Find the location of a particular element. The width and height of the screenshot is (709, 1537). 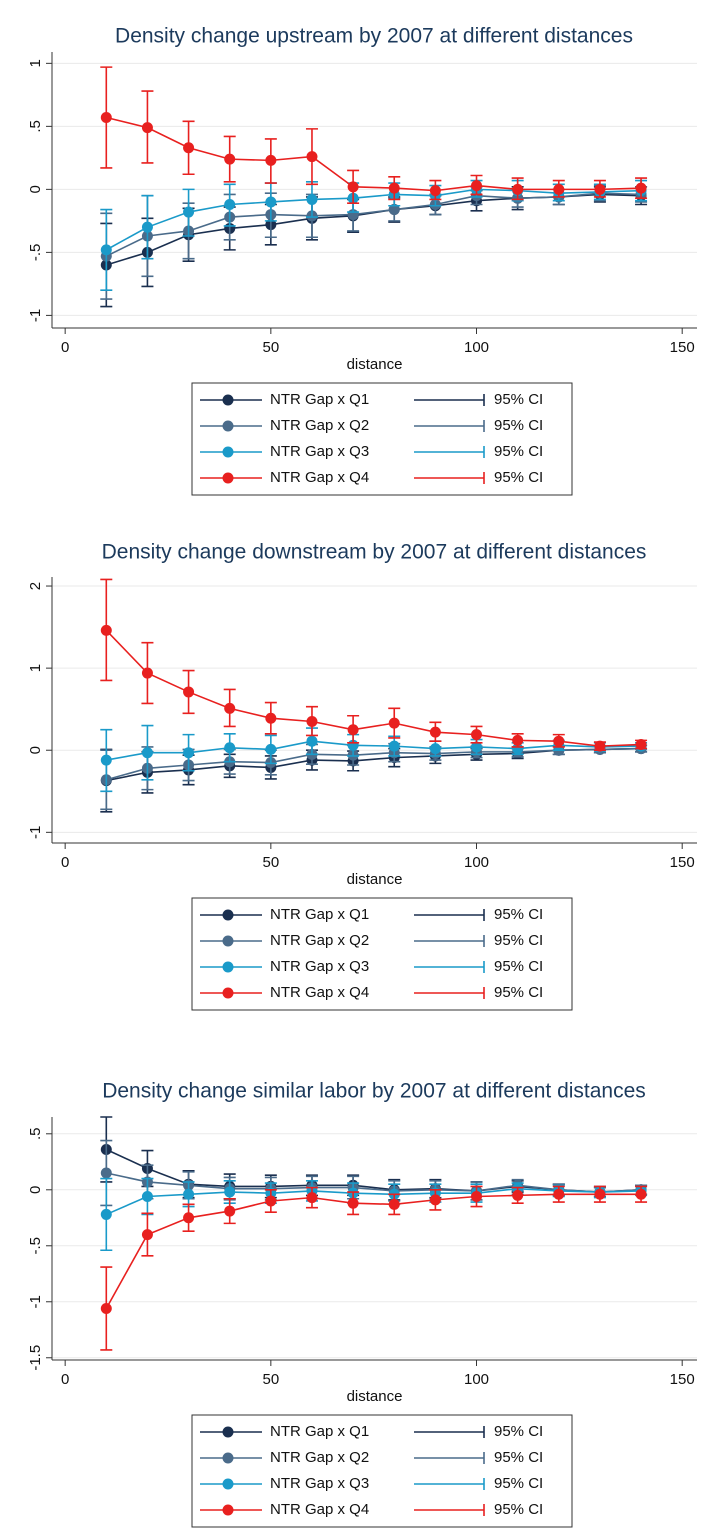

y-tick-label: 2 is located at coordinates (35, 586).